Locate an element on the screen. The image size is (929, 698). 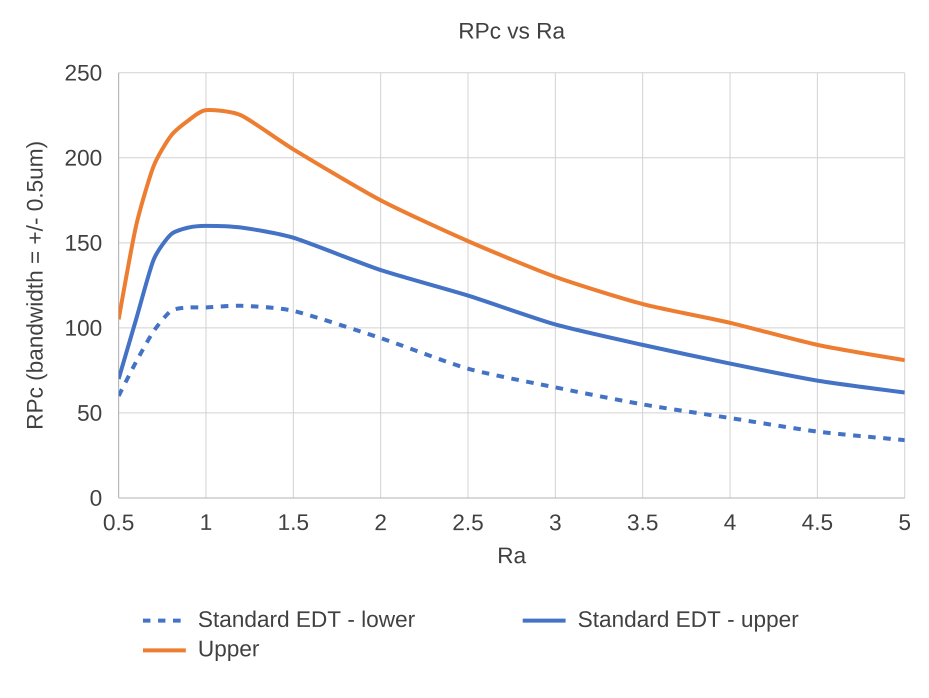
x-axis-title: Ra is located at coordinates (512, 556).